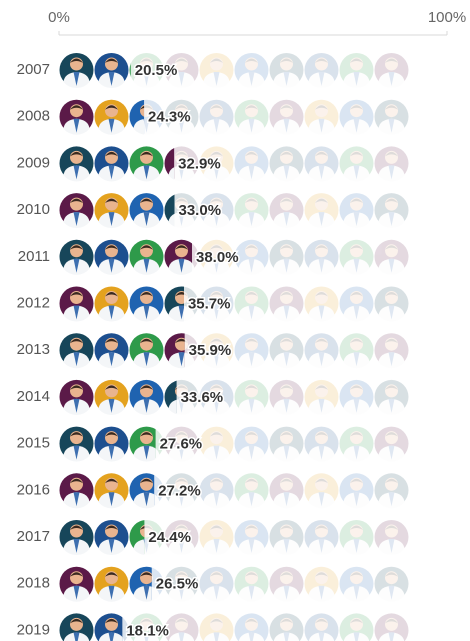 The width and height of the screenshot is (470, 641). I want to click on y-tick-label: 2017, so click(33, 536).